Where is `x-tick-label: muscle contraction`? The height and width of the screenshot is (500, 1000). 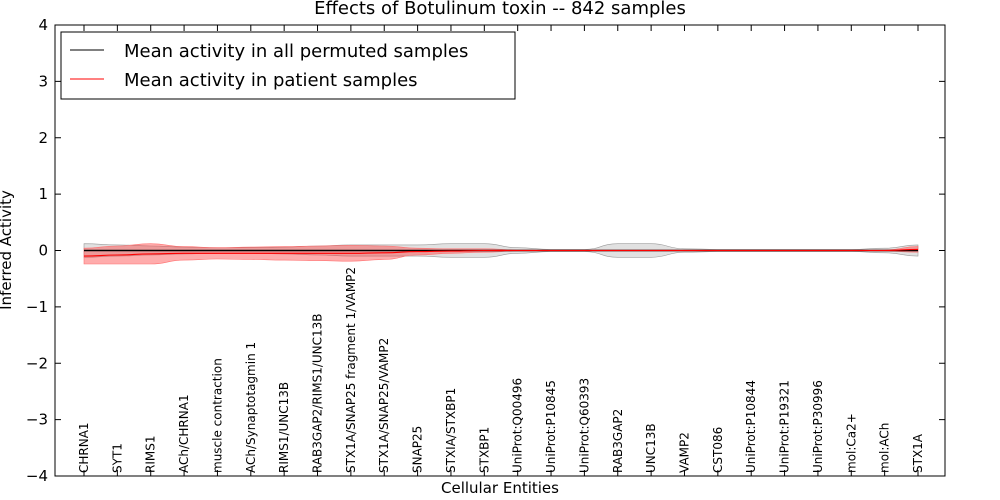 x-tick-label: muscle contraction is located at coordinates (217, 415).